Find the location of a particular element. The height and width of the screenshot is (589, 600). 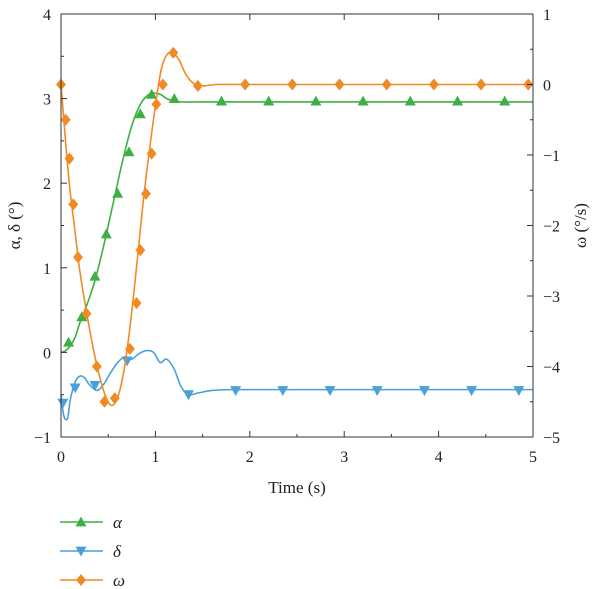

x-tick-label: 5 is located at coordinates (533, 457).